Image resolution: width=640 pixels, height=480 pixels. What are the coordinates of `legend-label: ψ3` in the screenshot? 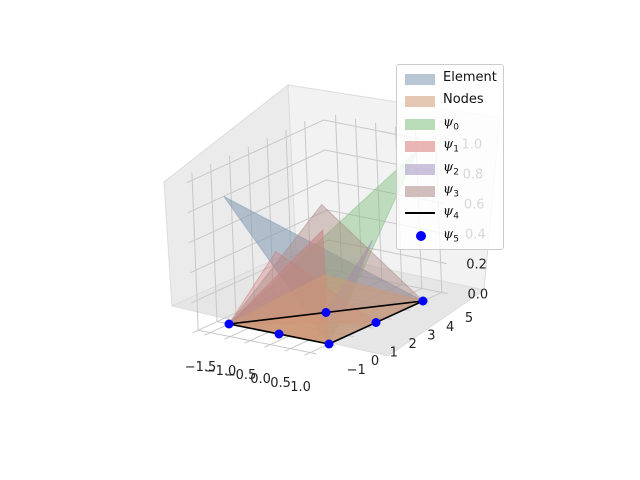 It's located at (451, 191).